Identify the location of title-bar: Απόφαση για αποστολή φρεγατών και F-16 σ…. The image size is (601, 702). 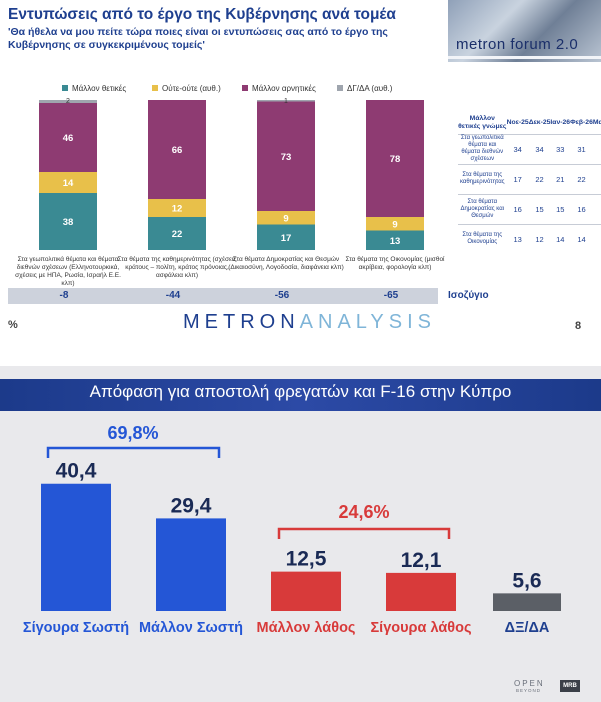
(300, 395).